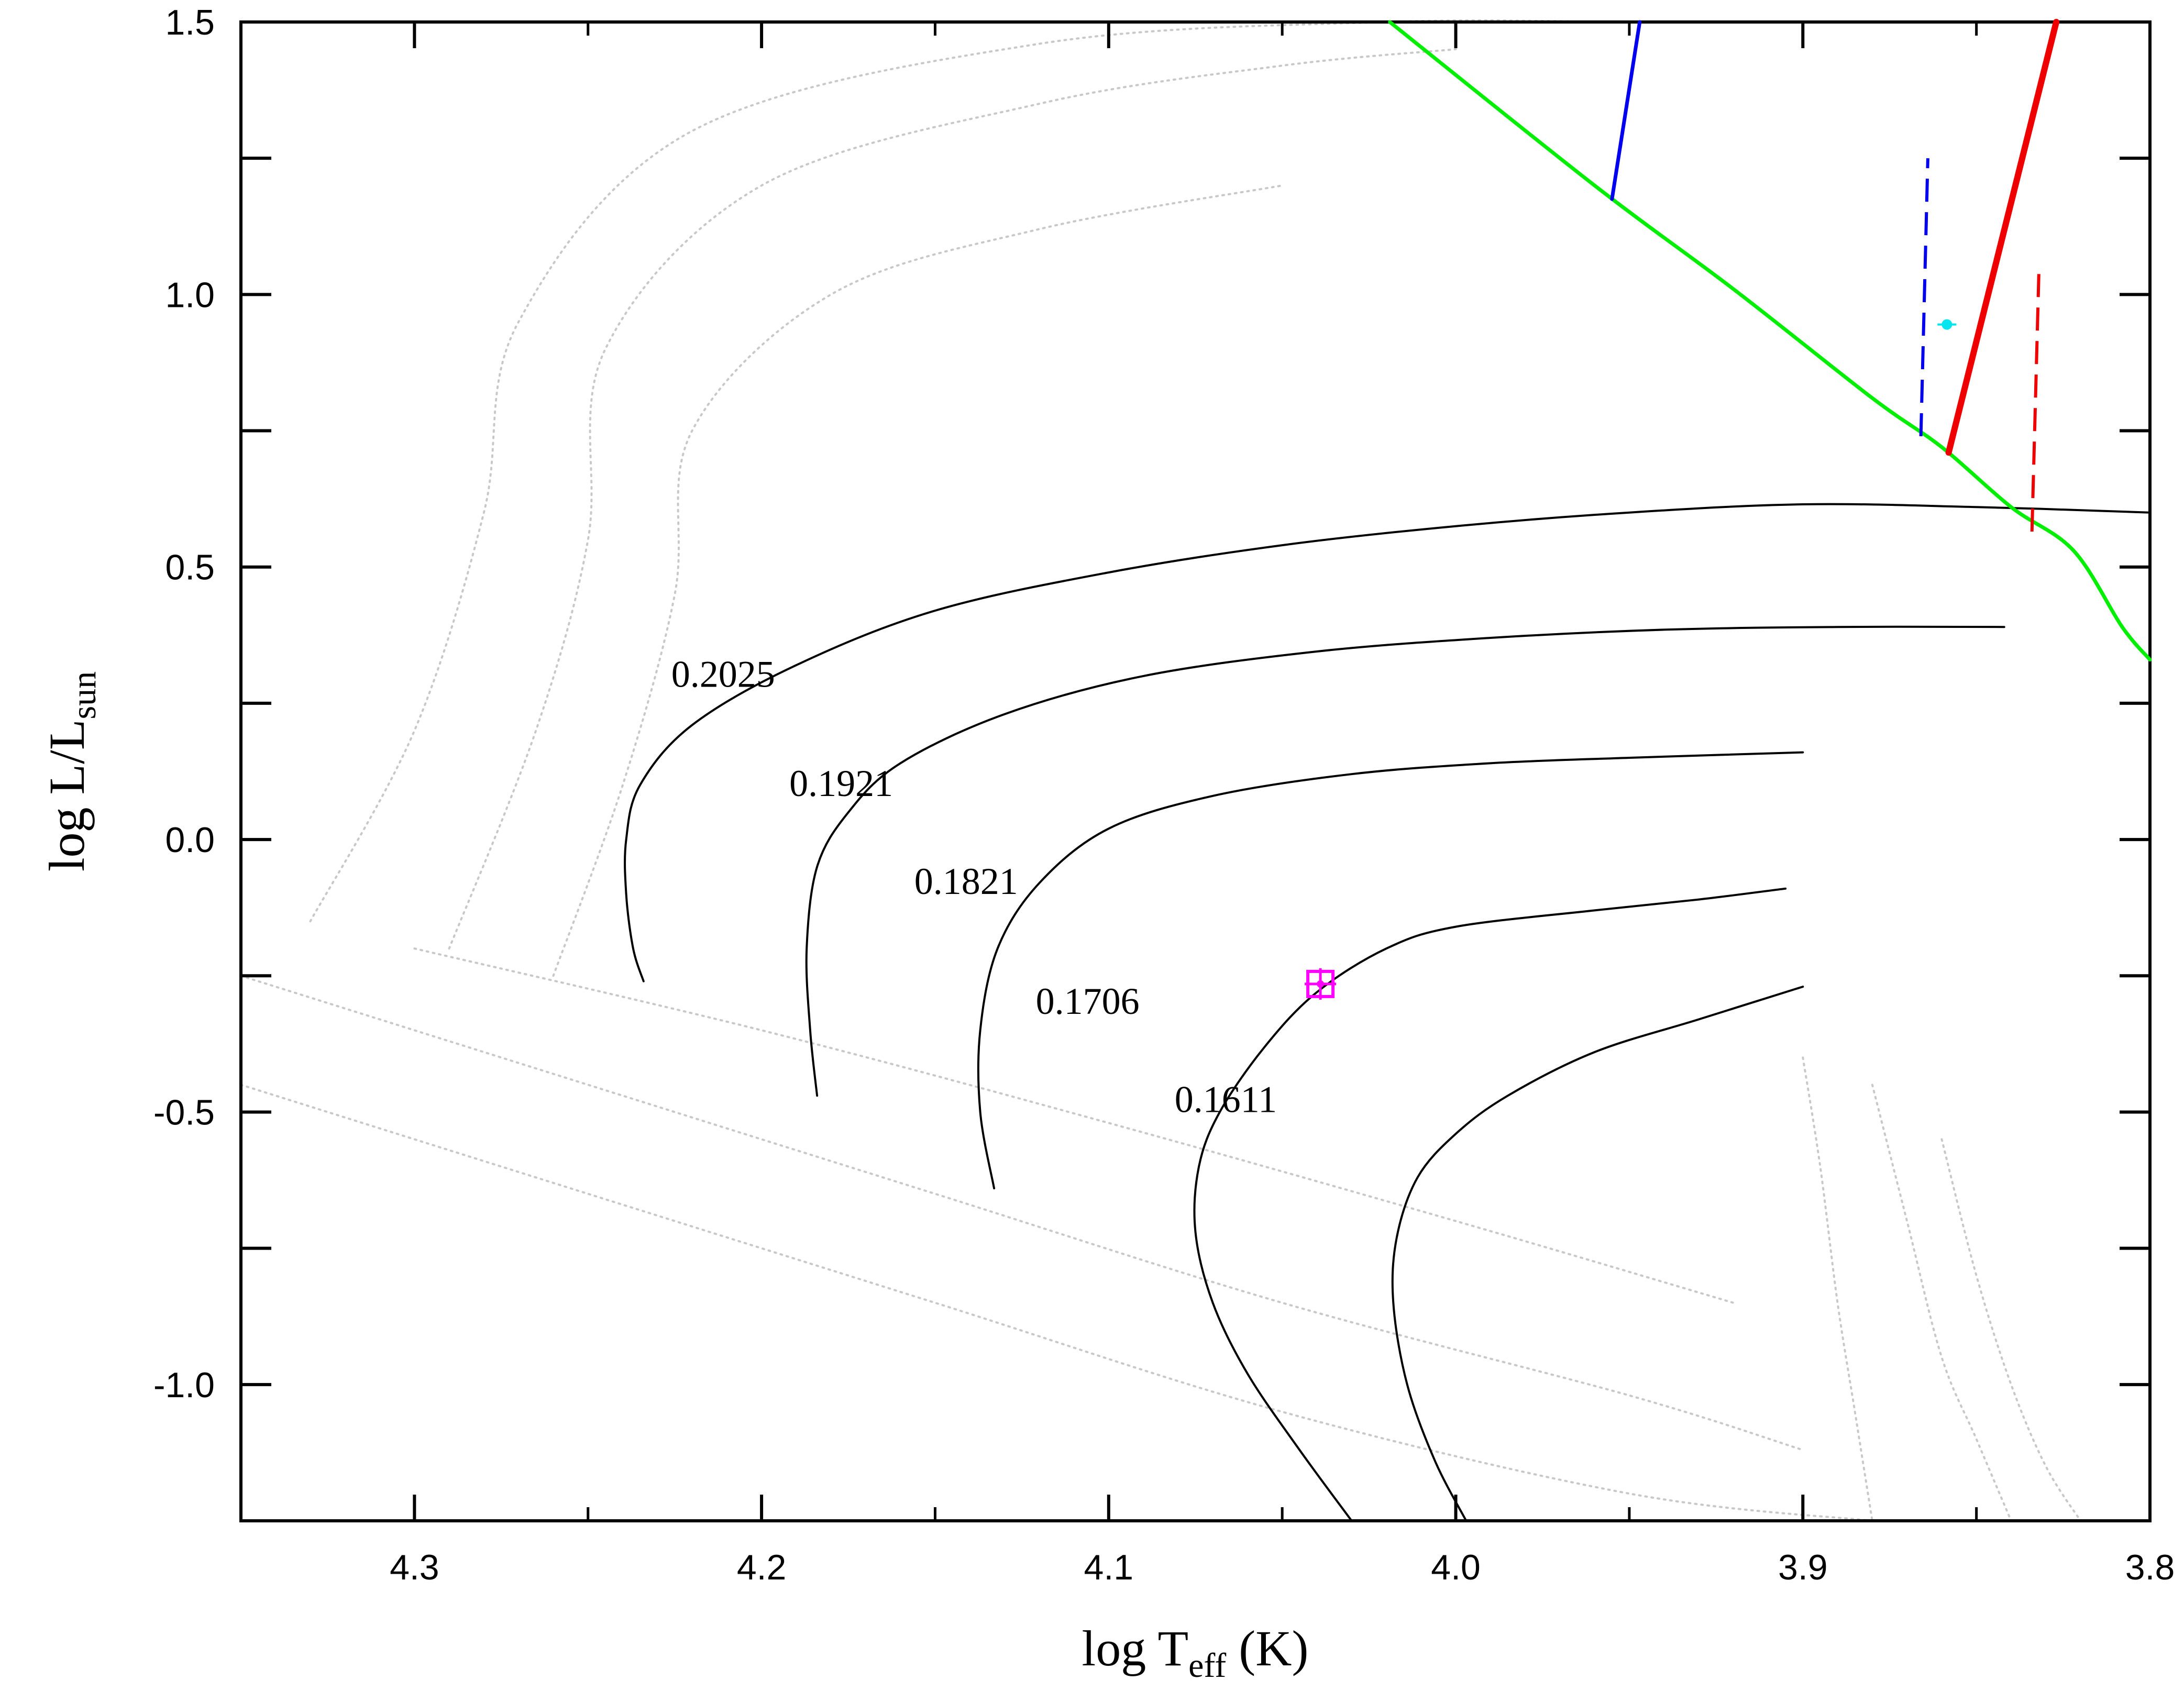 This screenshot has height=1702, width=2184. I want to click on track-label-0.2025: 0.2025, so click(723, 674).